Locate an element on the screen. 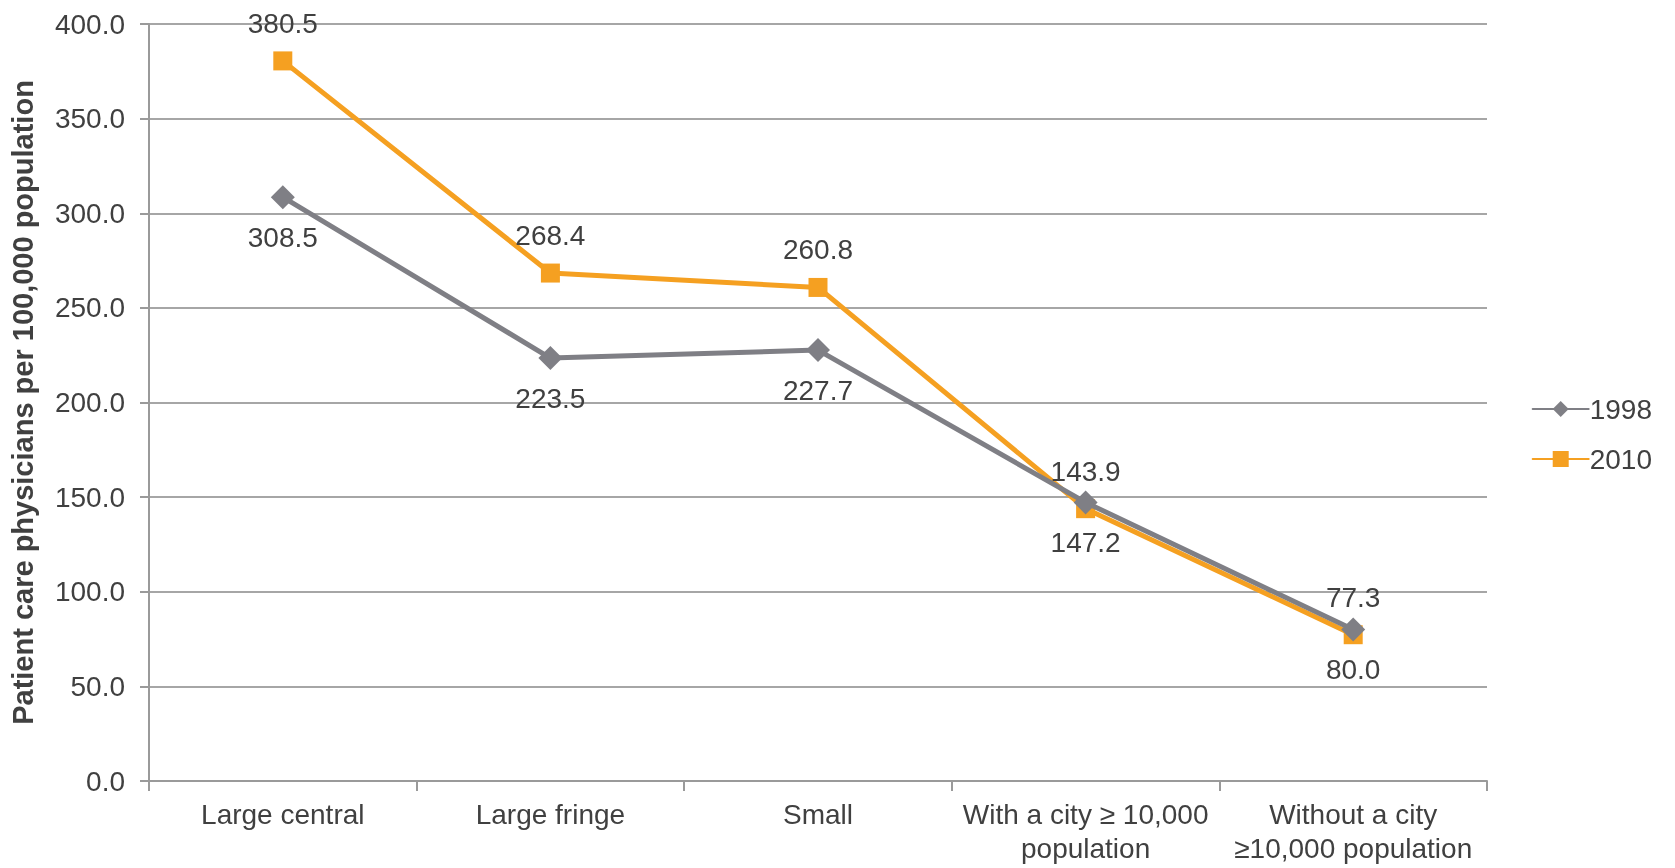 Image resolution: width=1675 pixels, height=868 pixels. y-tick-label: 250.0 is located at coordinates (89, 308).